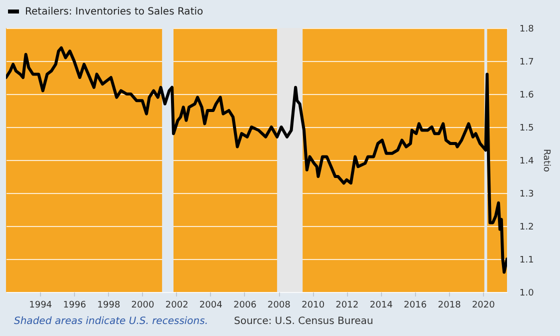 The width and height of the screenshot is (560, 336). Describe the element at coordinates (450, 305) in the screenshot. I see `x-tick-label: 2018` at that location.